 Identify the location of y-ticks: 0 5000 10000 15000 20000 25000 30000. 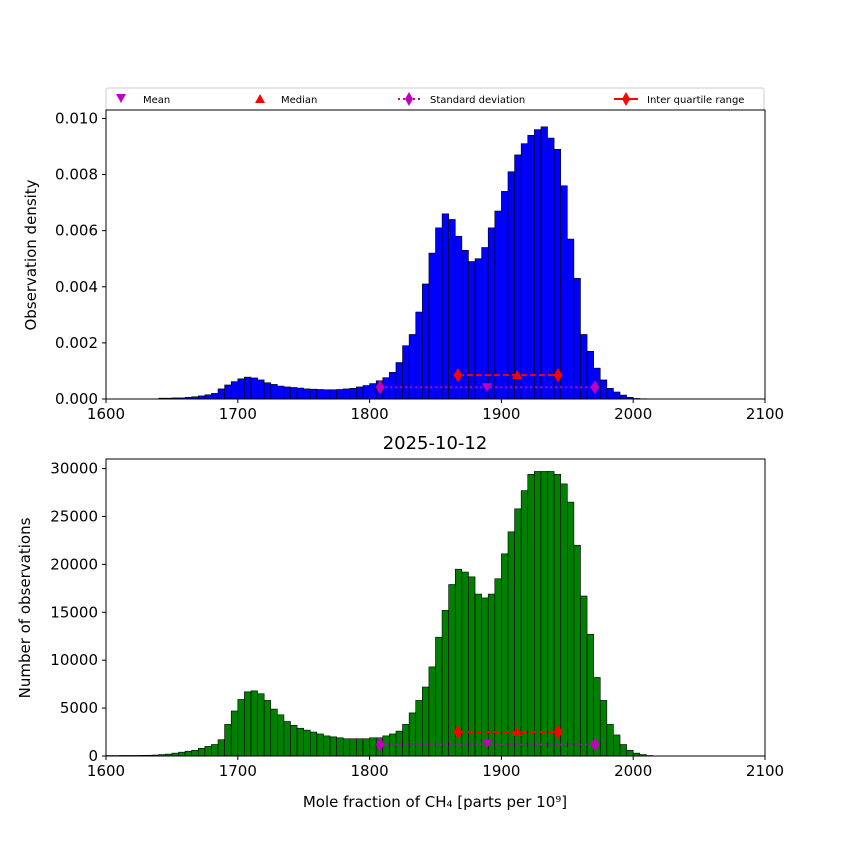
(78, 612).